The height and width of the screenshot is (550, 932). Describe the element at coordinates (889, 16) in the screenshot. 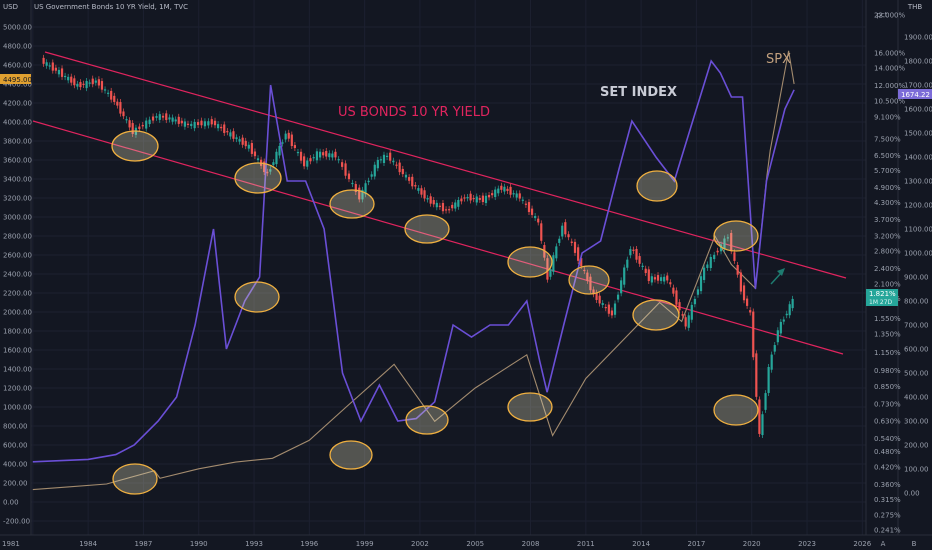

I see `yield-tick-label: 22.000%` at that location.